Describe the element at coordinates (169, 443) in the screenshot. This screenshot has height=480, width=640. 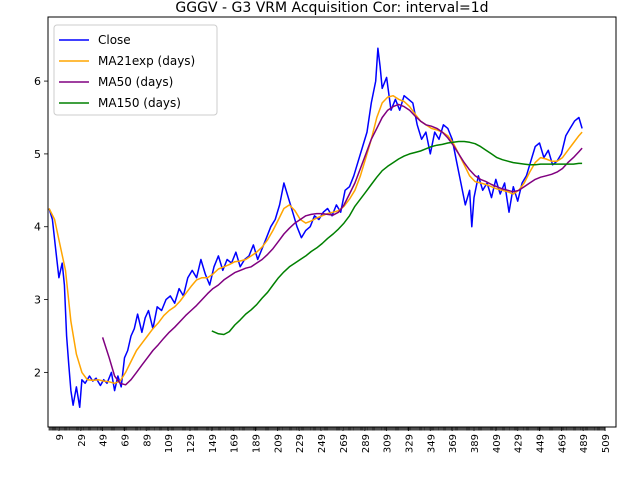
I see `x-tick-label: 109` at that location.